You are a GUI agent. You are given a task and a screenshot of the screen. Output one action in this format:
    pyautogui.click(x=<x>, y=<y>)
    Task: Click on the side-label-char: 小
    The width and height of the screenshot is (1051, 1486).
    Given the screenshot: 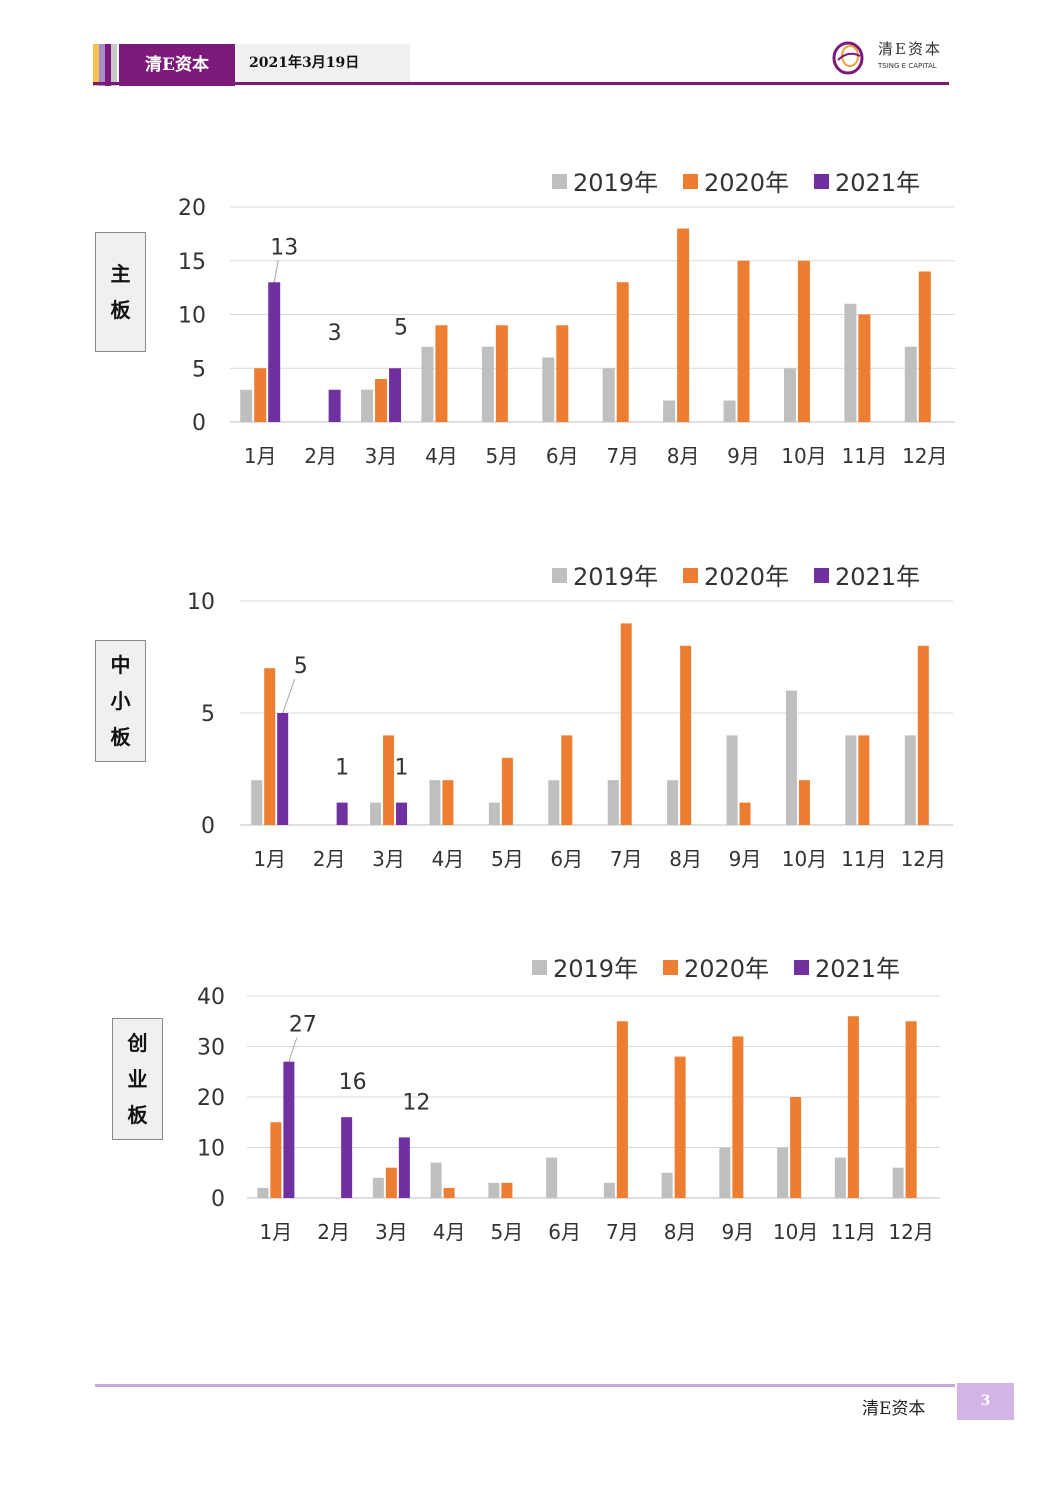 What is the action you would take?
    pyautogui.click(x=120, y=701)
    